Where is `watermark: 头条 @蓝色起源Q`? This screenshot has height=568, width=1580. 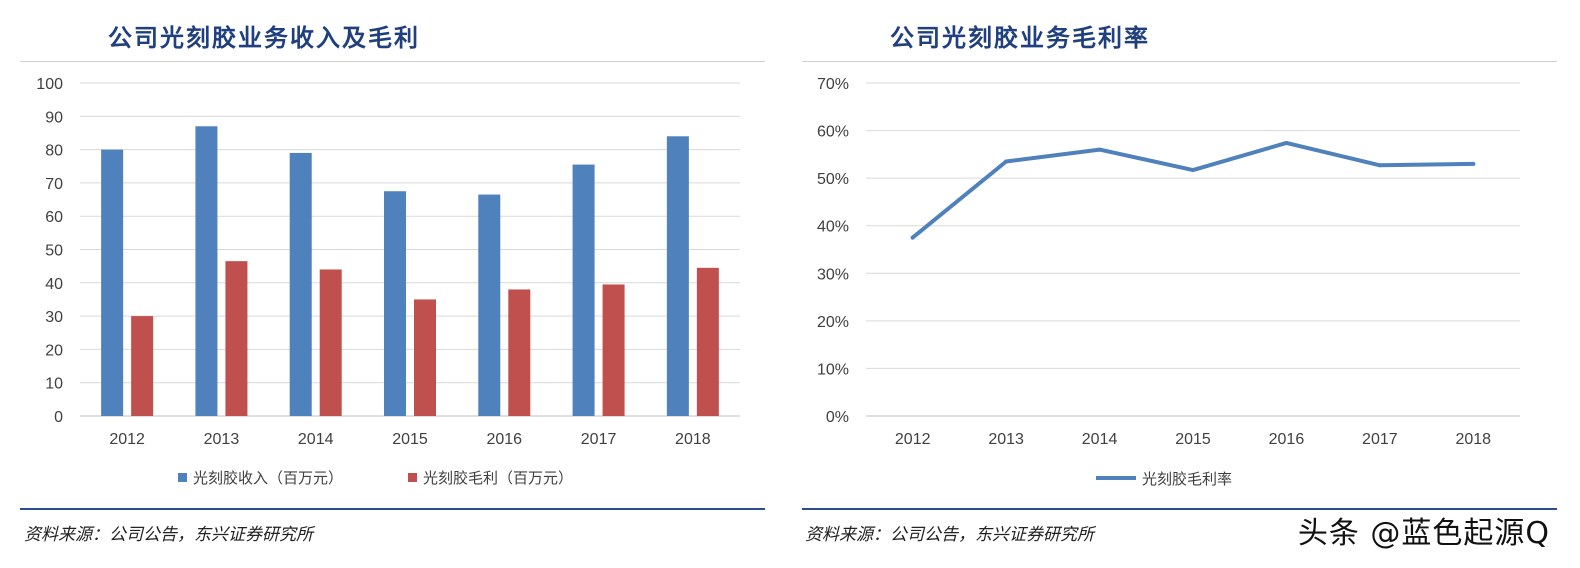
watermark: 头条 @蓝色起源Q is located at coordinates (1423, 533).